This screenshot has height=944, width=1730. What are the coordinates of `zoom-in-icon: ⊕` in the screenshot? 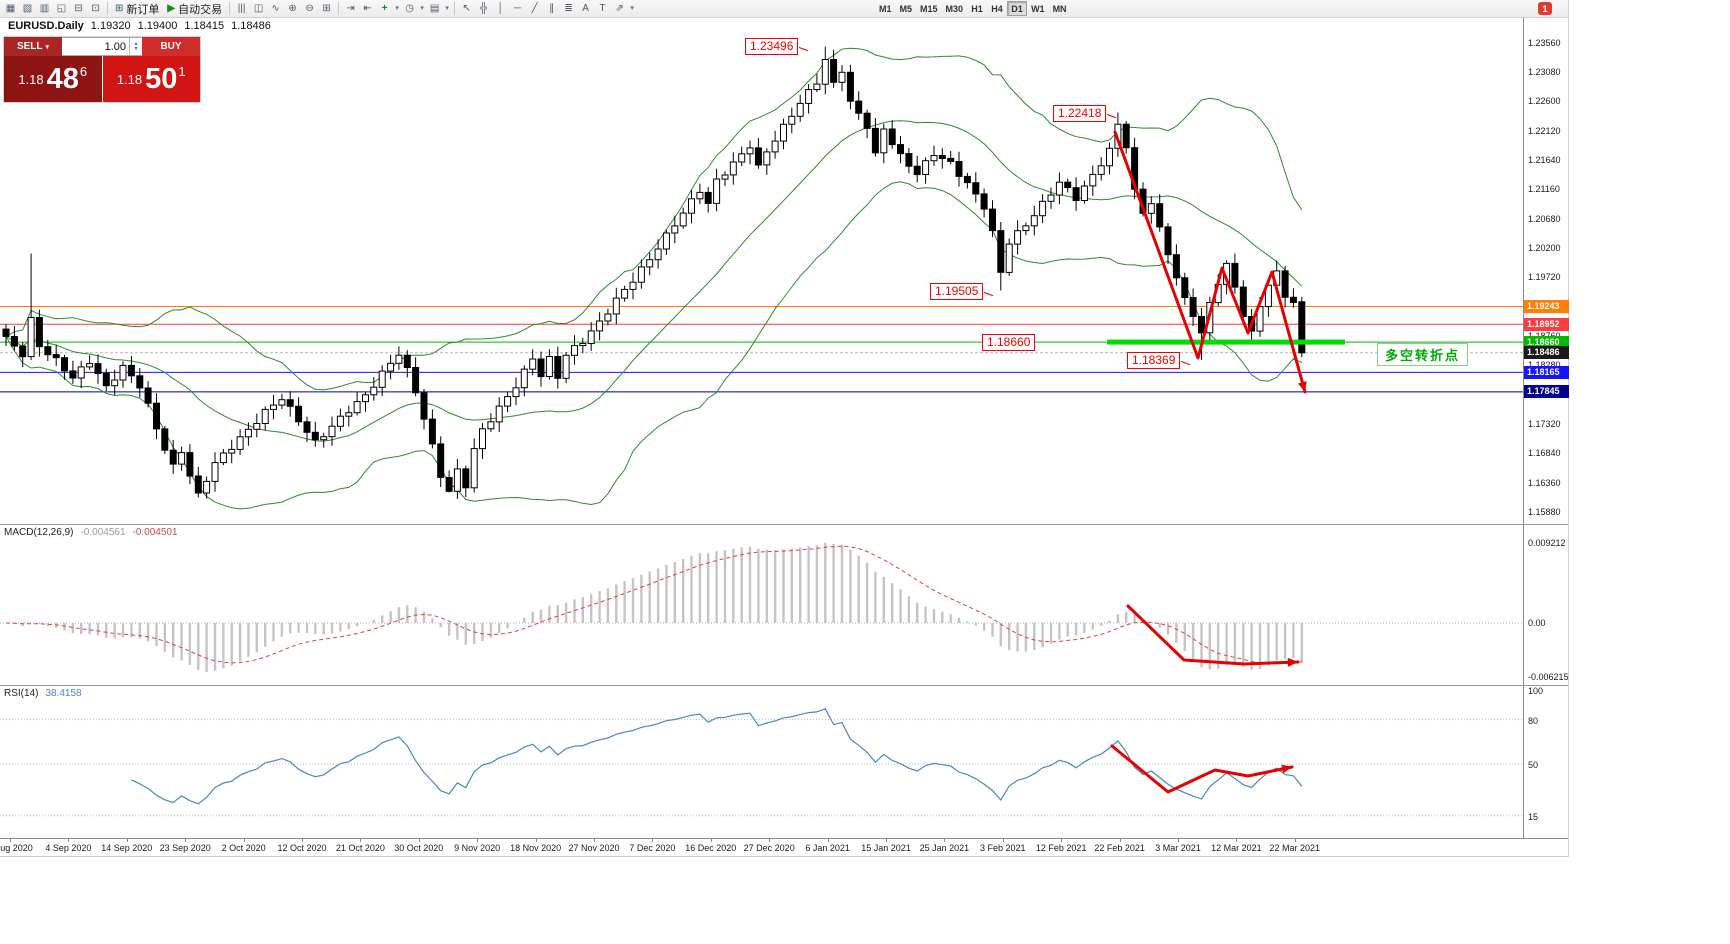 It's located at (292, 8).